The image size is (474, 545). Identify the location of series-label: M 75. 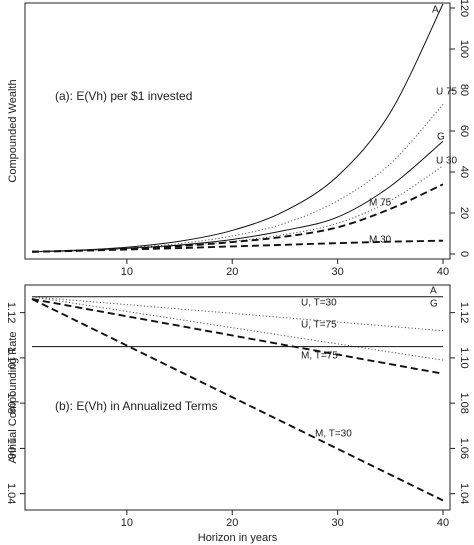
(380, 203).